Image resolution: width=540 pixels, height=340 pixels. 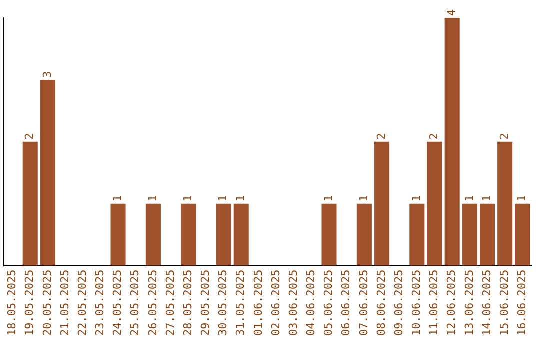 I want to click on data-label: 3, so click(x=47, y=74).